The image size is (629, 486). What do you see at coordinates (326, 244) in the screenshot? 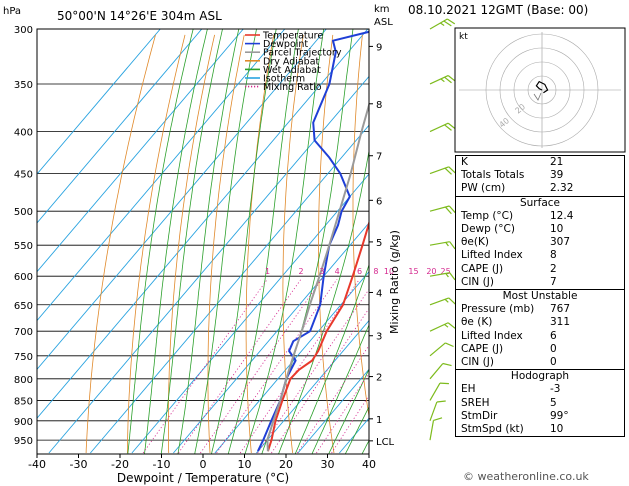
I see `dry-adiabat` at bounding box center [326, 244].